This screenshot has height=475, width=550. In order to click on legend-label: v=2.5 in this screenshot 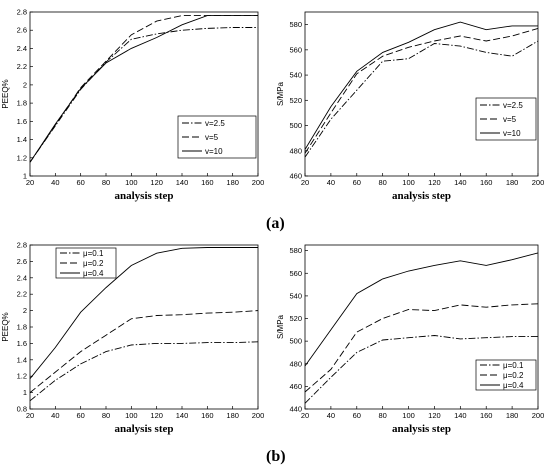, I will do `click(215, 123)`.